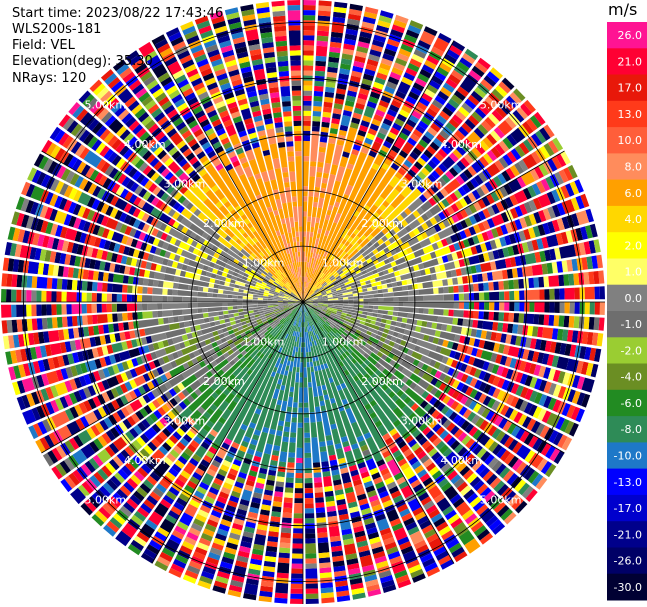  What do you see at coordinates (185, 183) in the screenshot?
I see `range-ring-label: 3.00km` at bounding box center [185, 183].